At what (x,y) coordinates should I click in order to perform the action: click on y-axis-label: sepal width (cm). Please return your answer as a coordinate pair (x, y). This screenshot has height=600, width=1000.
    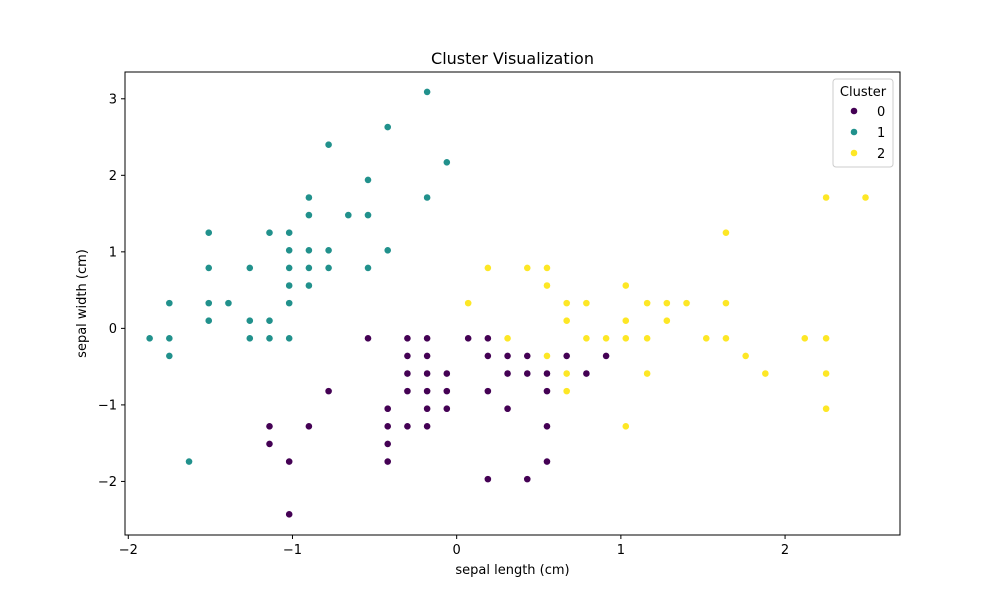
    Looking at the image, I should click on (82, 303).